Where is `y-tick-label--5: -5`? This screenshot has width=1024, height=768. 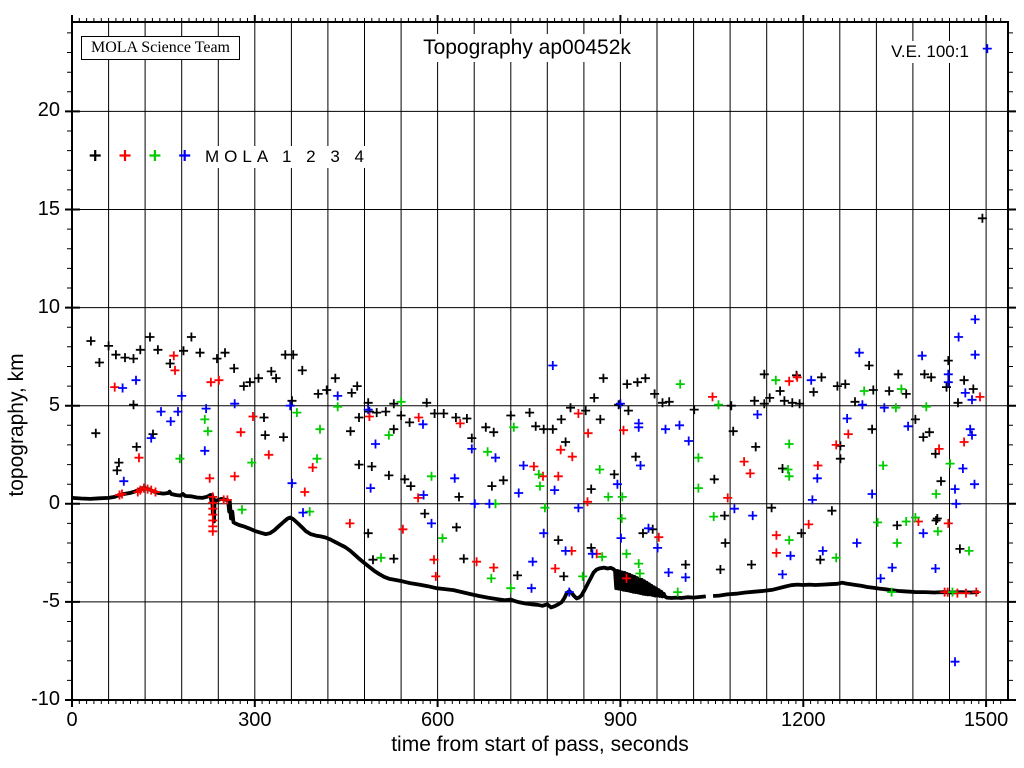 y-tick-label--5: -5 is located at coordinates (51, 600).